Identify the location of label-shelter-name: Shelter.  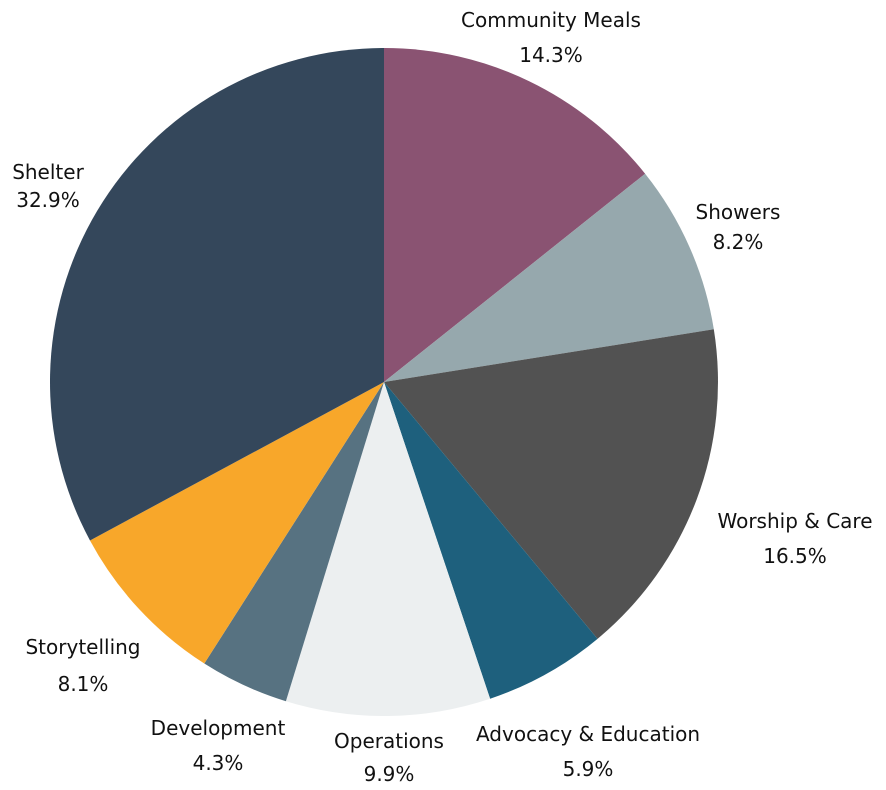
(48, 172).